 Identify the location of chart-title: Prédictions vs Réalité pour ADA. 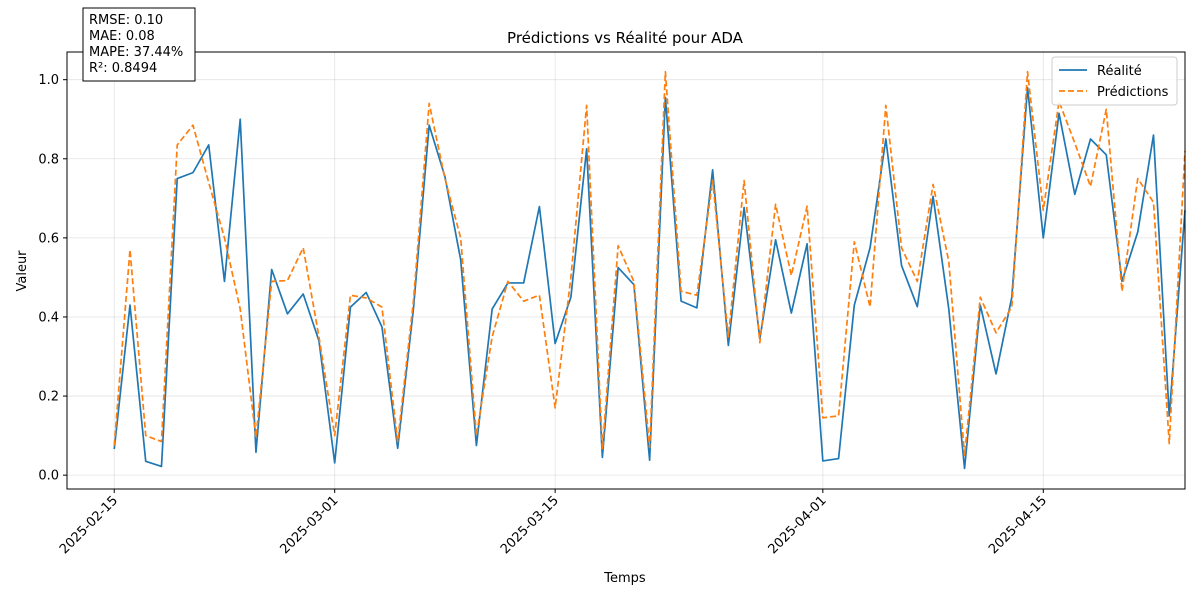
(625, 38).